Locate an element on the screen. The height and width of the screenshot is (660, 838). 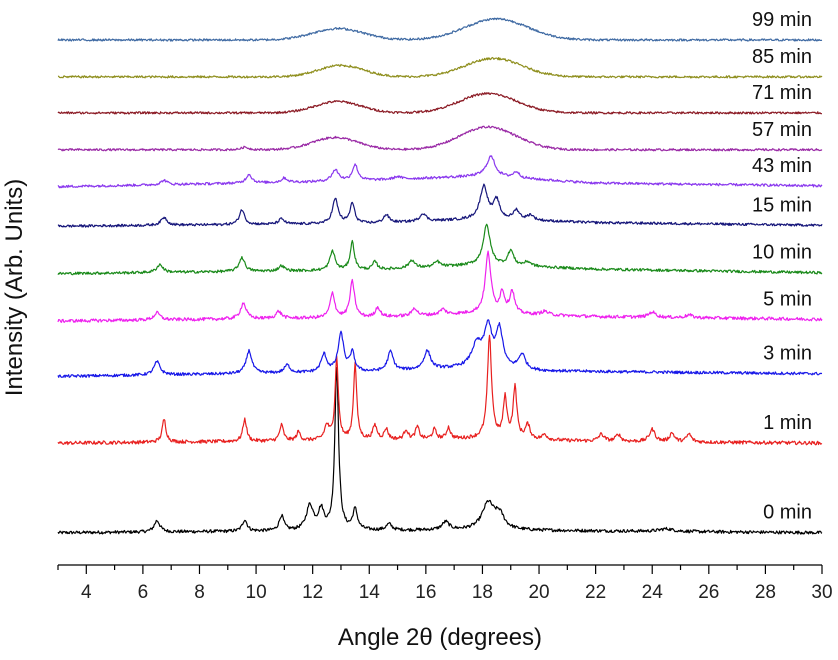
series-line-3-min is located at coordinates (440, 348).